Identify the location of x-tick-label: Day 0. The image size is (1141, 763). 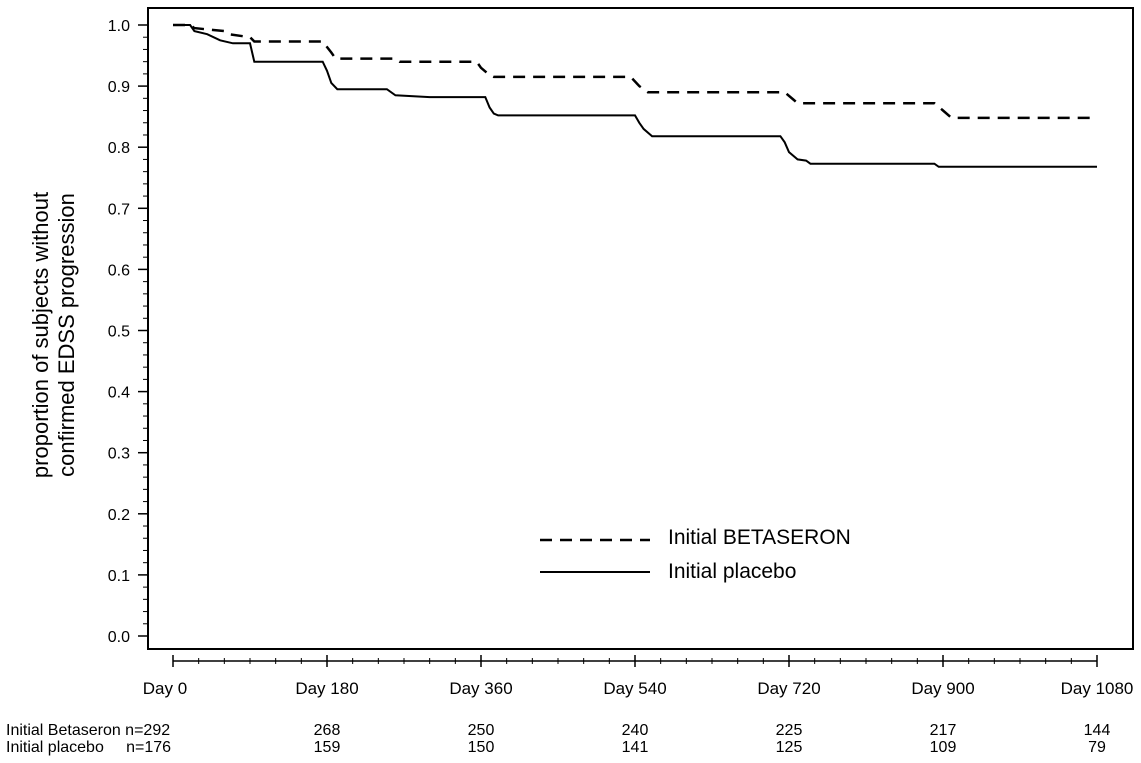
(165, 688).